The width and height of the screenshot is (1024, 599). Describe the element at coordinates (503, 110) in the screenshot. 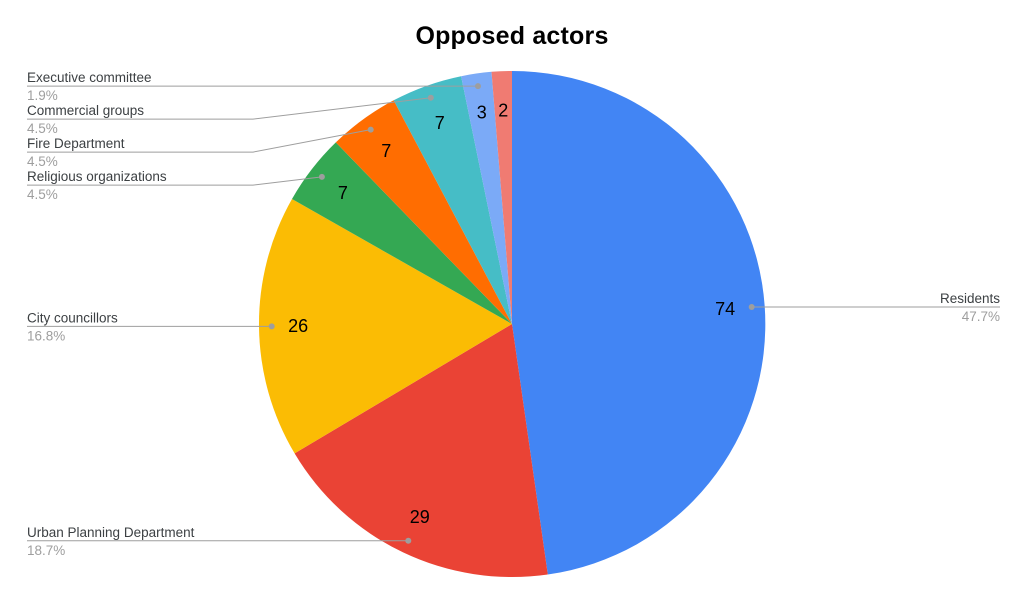

I see `slice-value: 2` at that location.